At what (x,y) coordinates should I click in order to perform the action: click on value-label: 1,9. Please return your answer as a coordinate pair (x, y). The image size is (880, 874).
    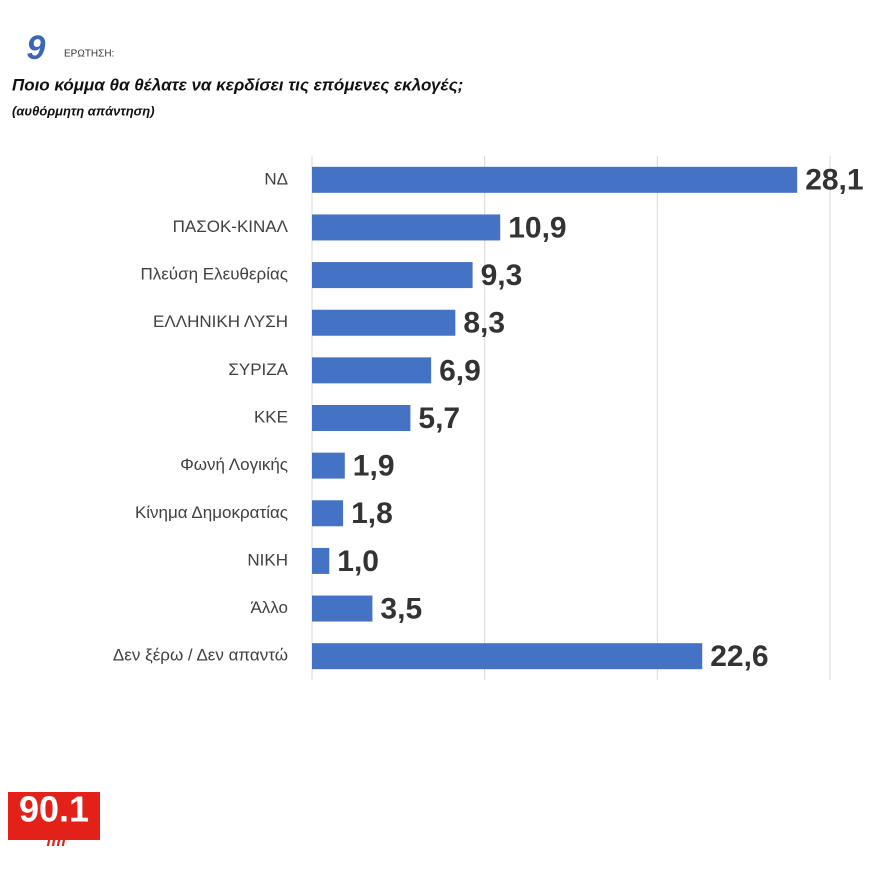
    Looking at the image, I should click on (374, 466).